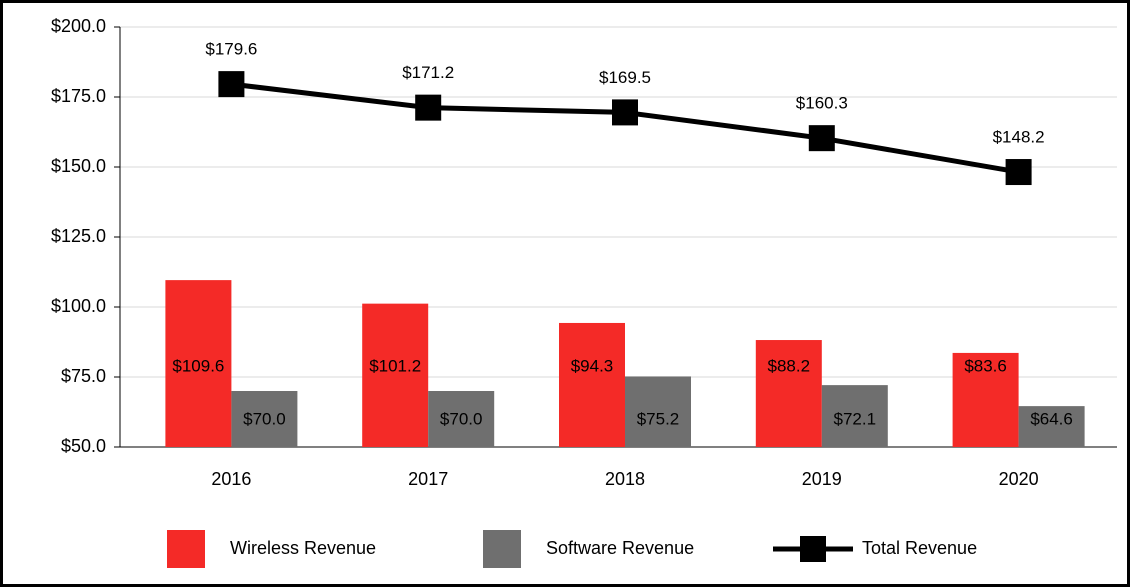 This screenshot has height=587, width=1130. Describe the element at coordinates (231, 49) in the screenshot. I see `data-label: $179.6` at that location.